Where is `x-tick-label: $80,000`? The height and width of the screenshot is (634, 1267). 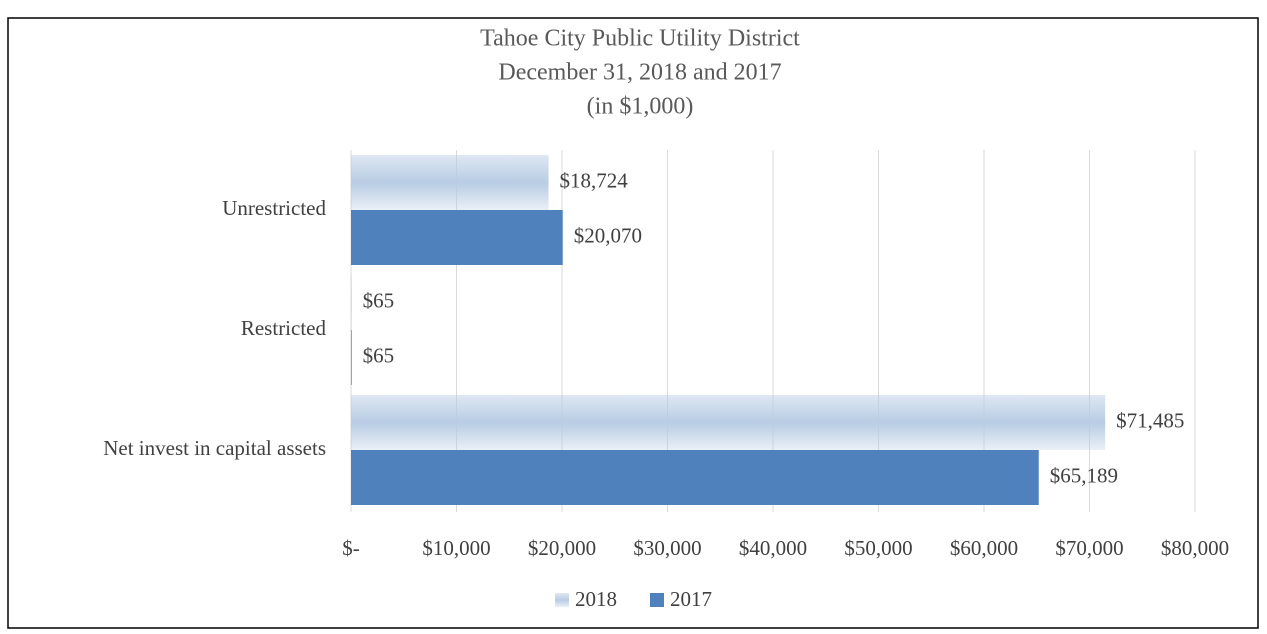 x-tick-label: $80,000 is located at coordinates (1195, 548).